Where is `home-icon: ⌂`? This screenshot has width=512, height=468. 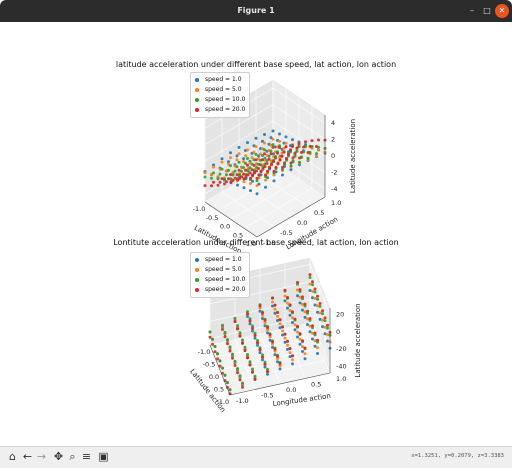 home-icon: ⌂ is located at coordinates (12, 456).